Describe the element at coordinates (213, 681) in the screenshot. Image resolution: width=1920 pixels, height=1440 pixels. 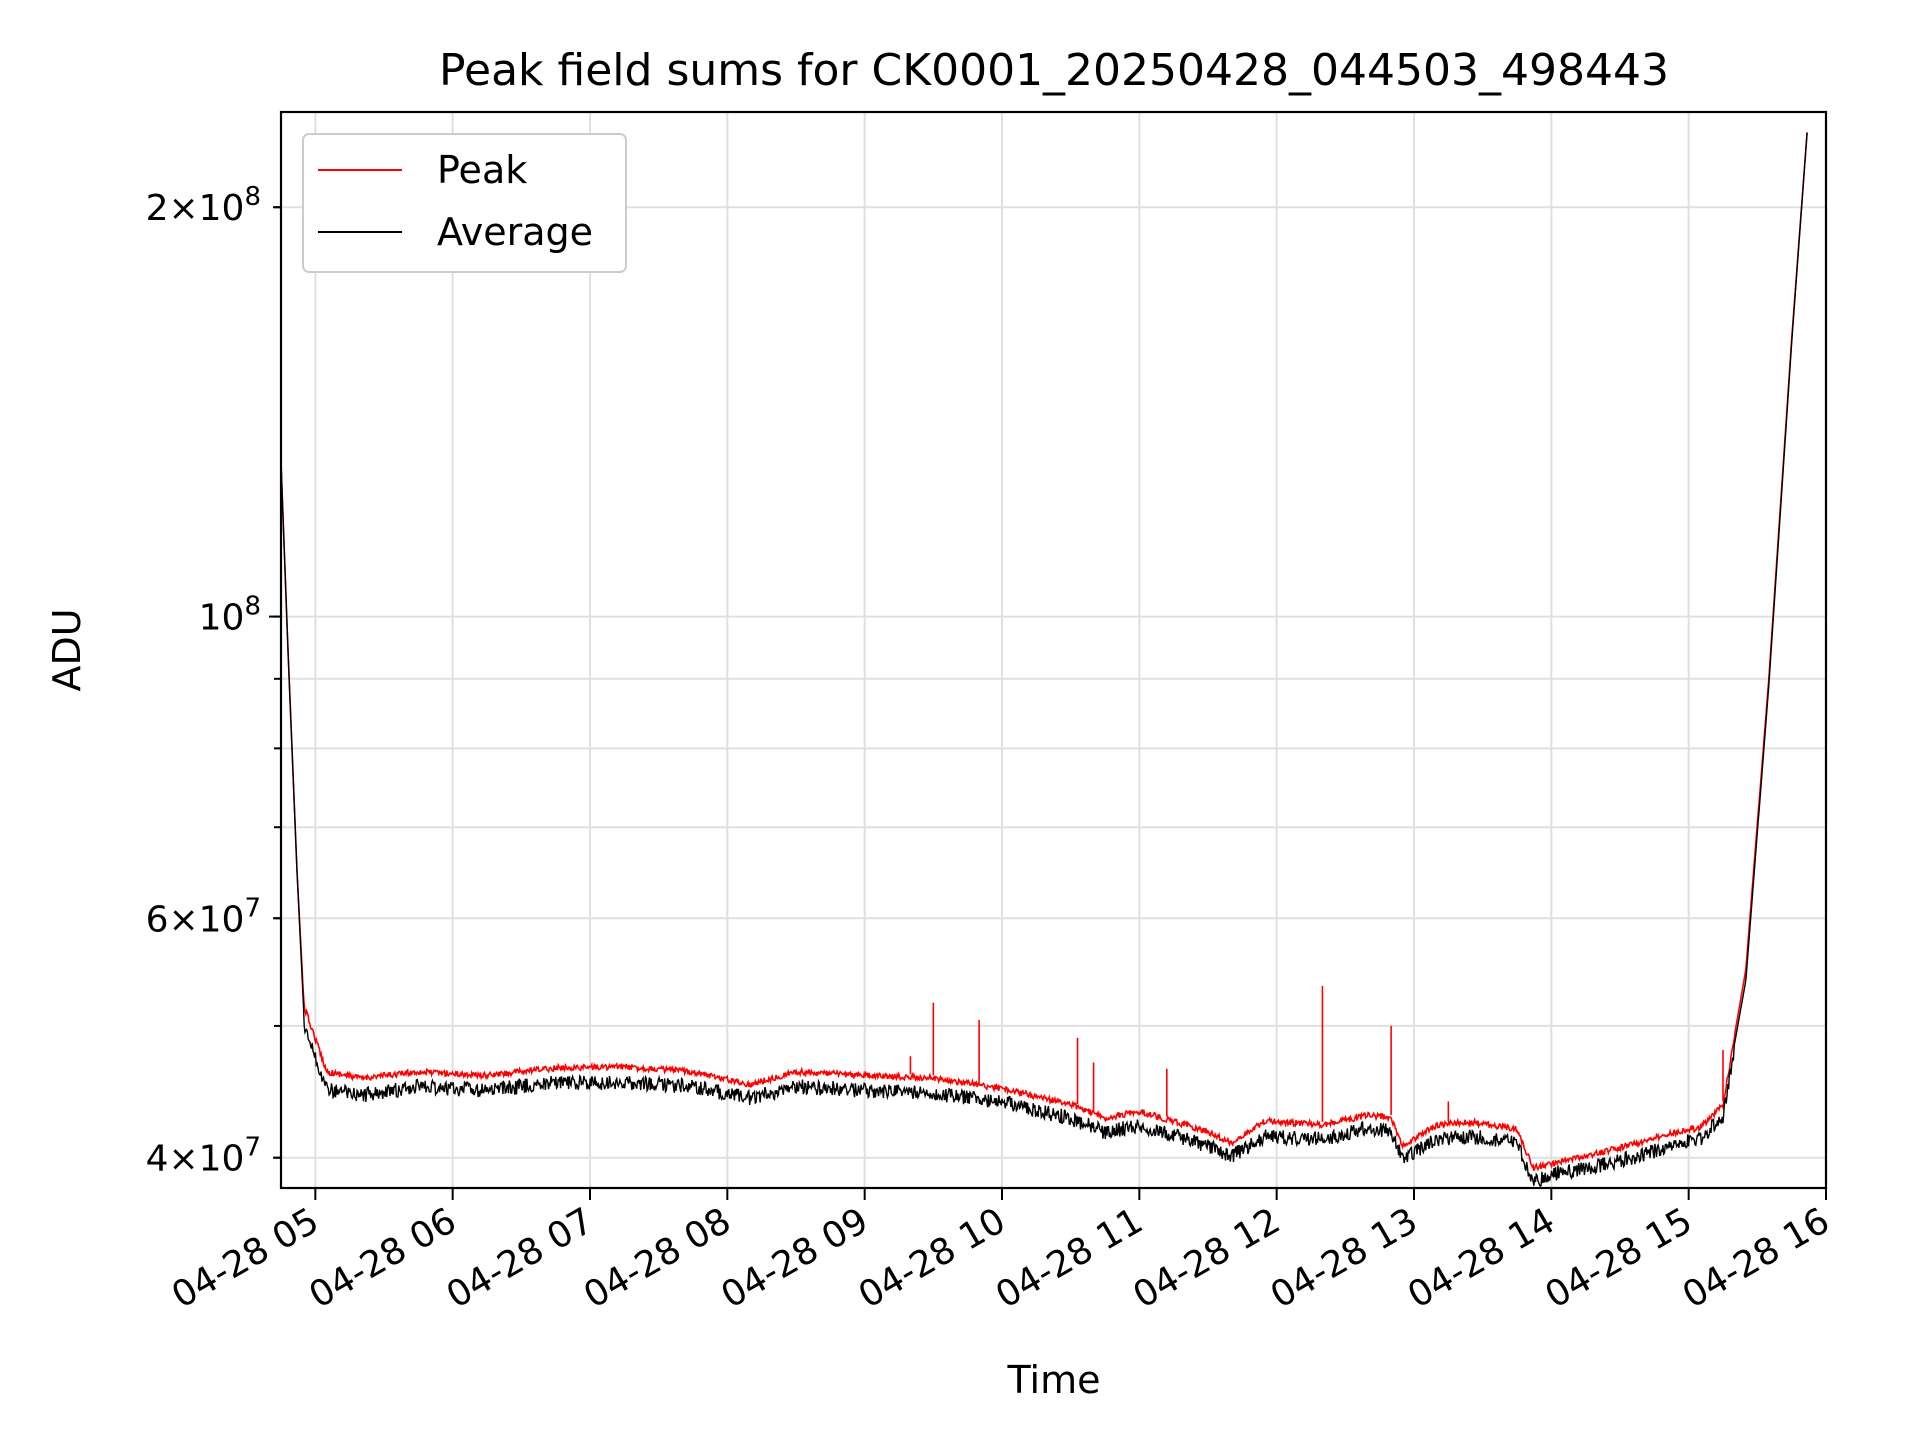
I see `y-axis-ticks: 108 4×107 6×107 2×108` at that location.